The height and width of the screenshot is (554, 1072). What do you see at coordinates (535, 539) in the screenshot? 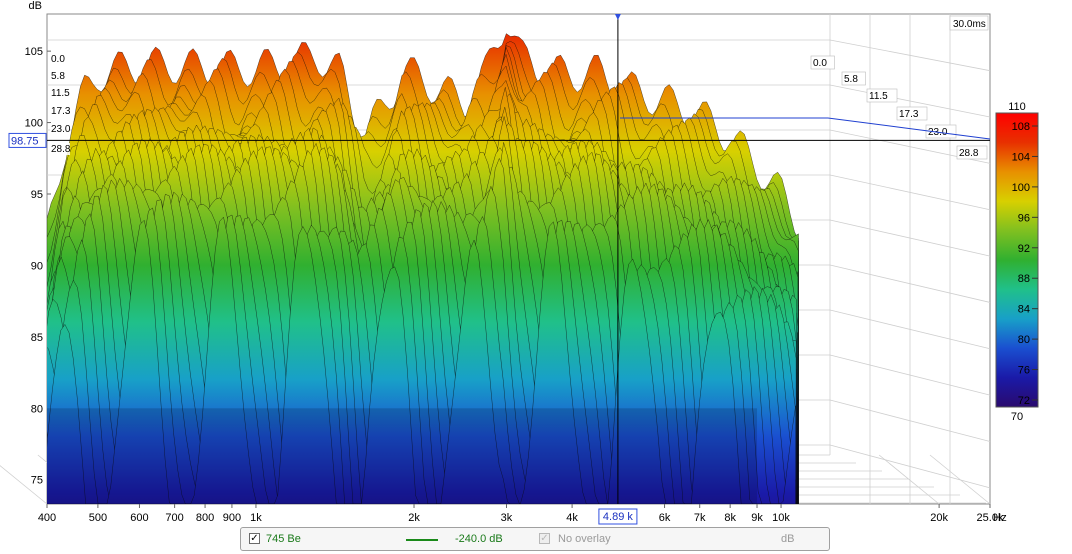
I see `legend-bar: ✓ 745 Be -240.0 dB ✓ No overlay dB` at bounding box center [535, 539].